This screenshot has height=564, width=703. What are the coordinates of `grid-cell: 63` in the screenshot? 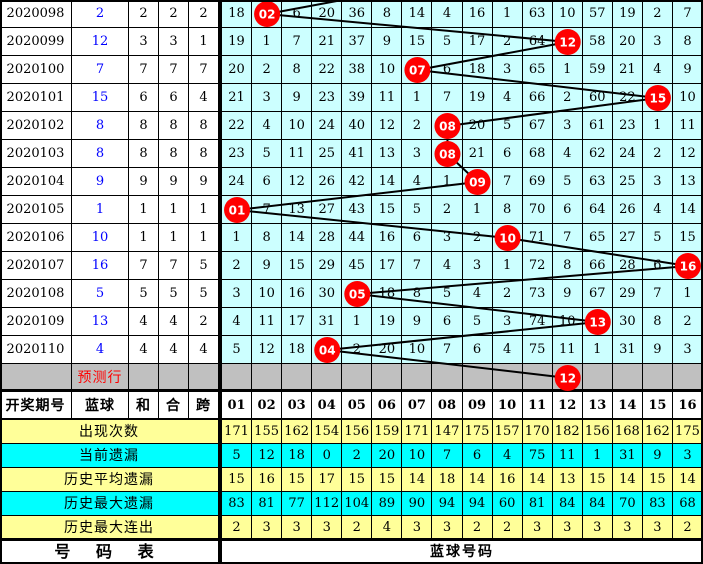 It's located at (597, 182).